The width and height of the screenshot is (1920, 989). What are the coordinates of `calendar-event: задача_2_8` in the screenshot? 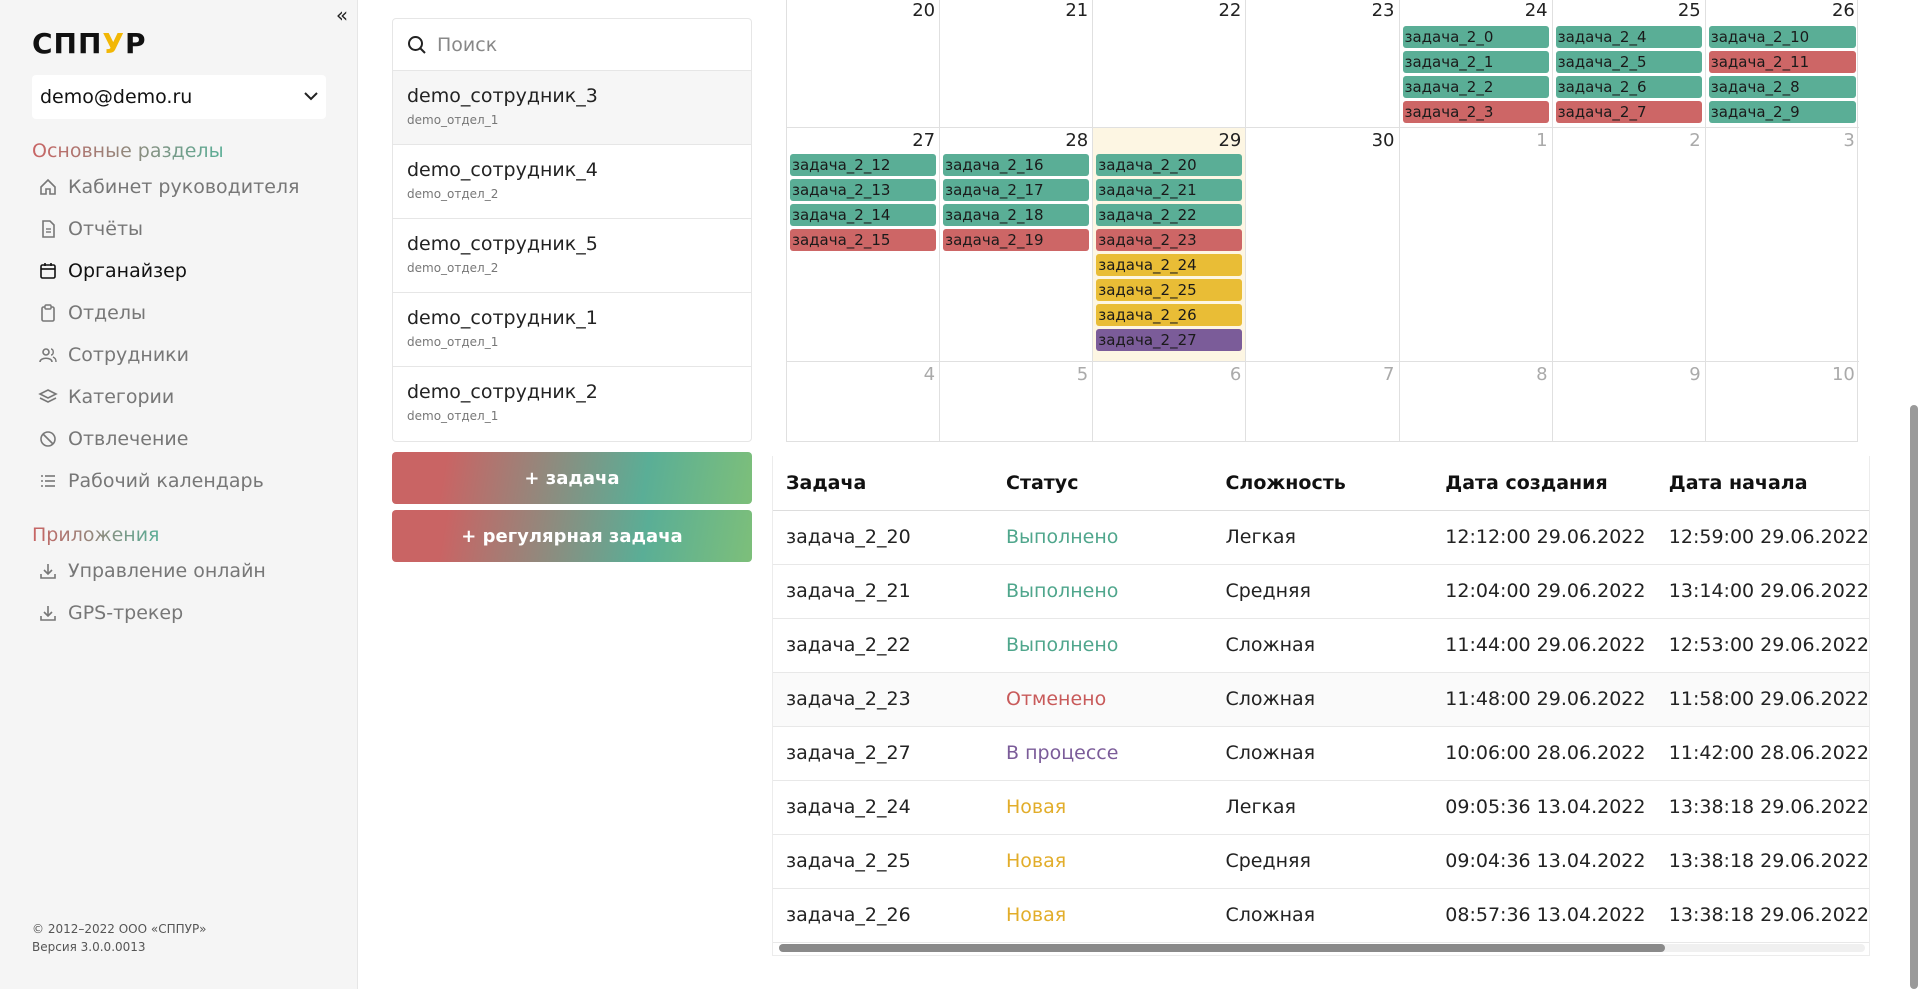 It's located at (1782, 87).